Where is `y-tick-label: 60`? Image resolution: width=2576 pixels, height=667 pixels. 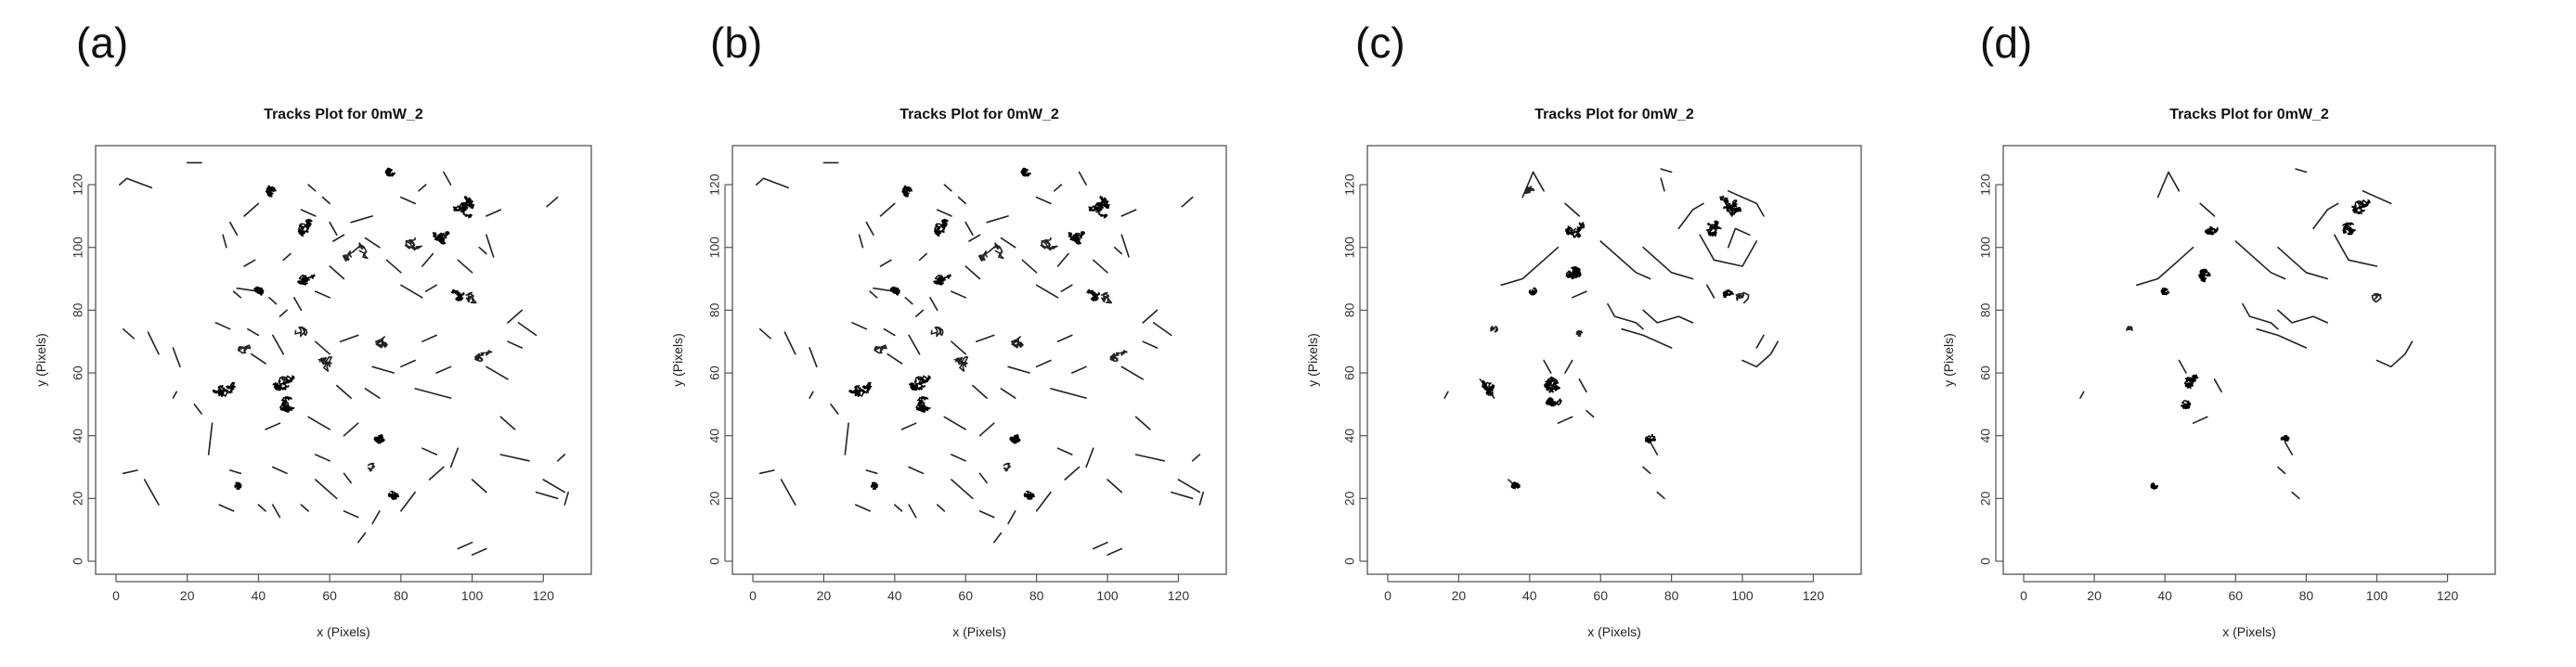 y-tick-label: 60 is located at coordinates (1349, 373).